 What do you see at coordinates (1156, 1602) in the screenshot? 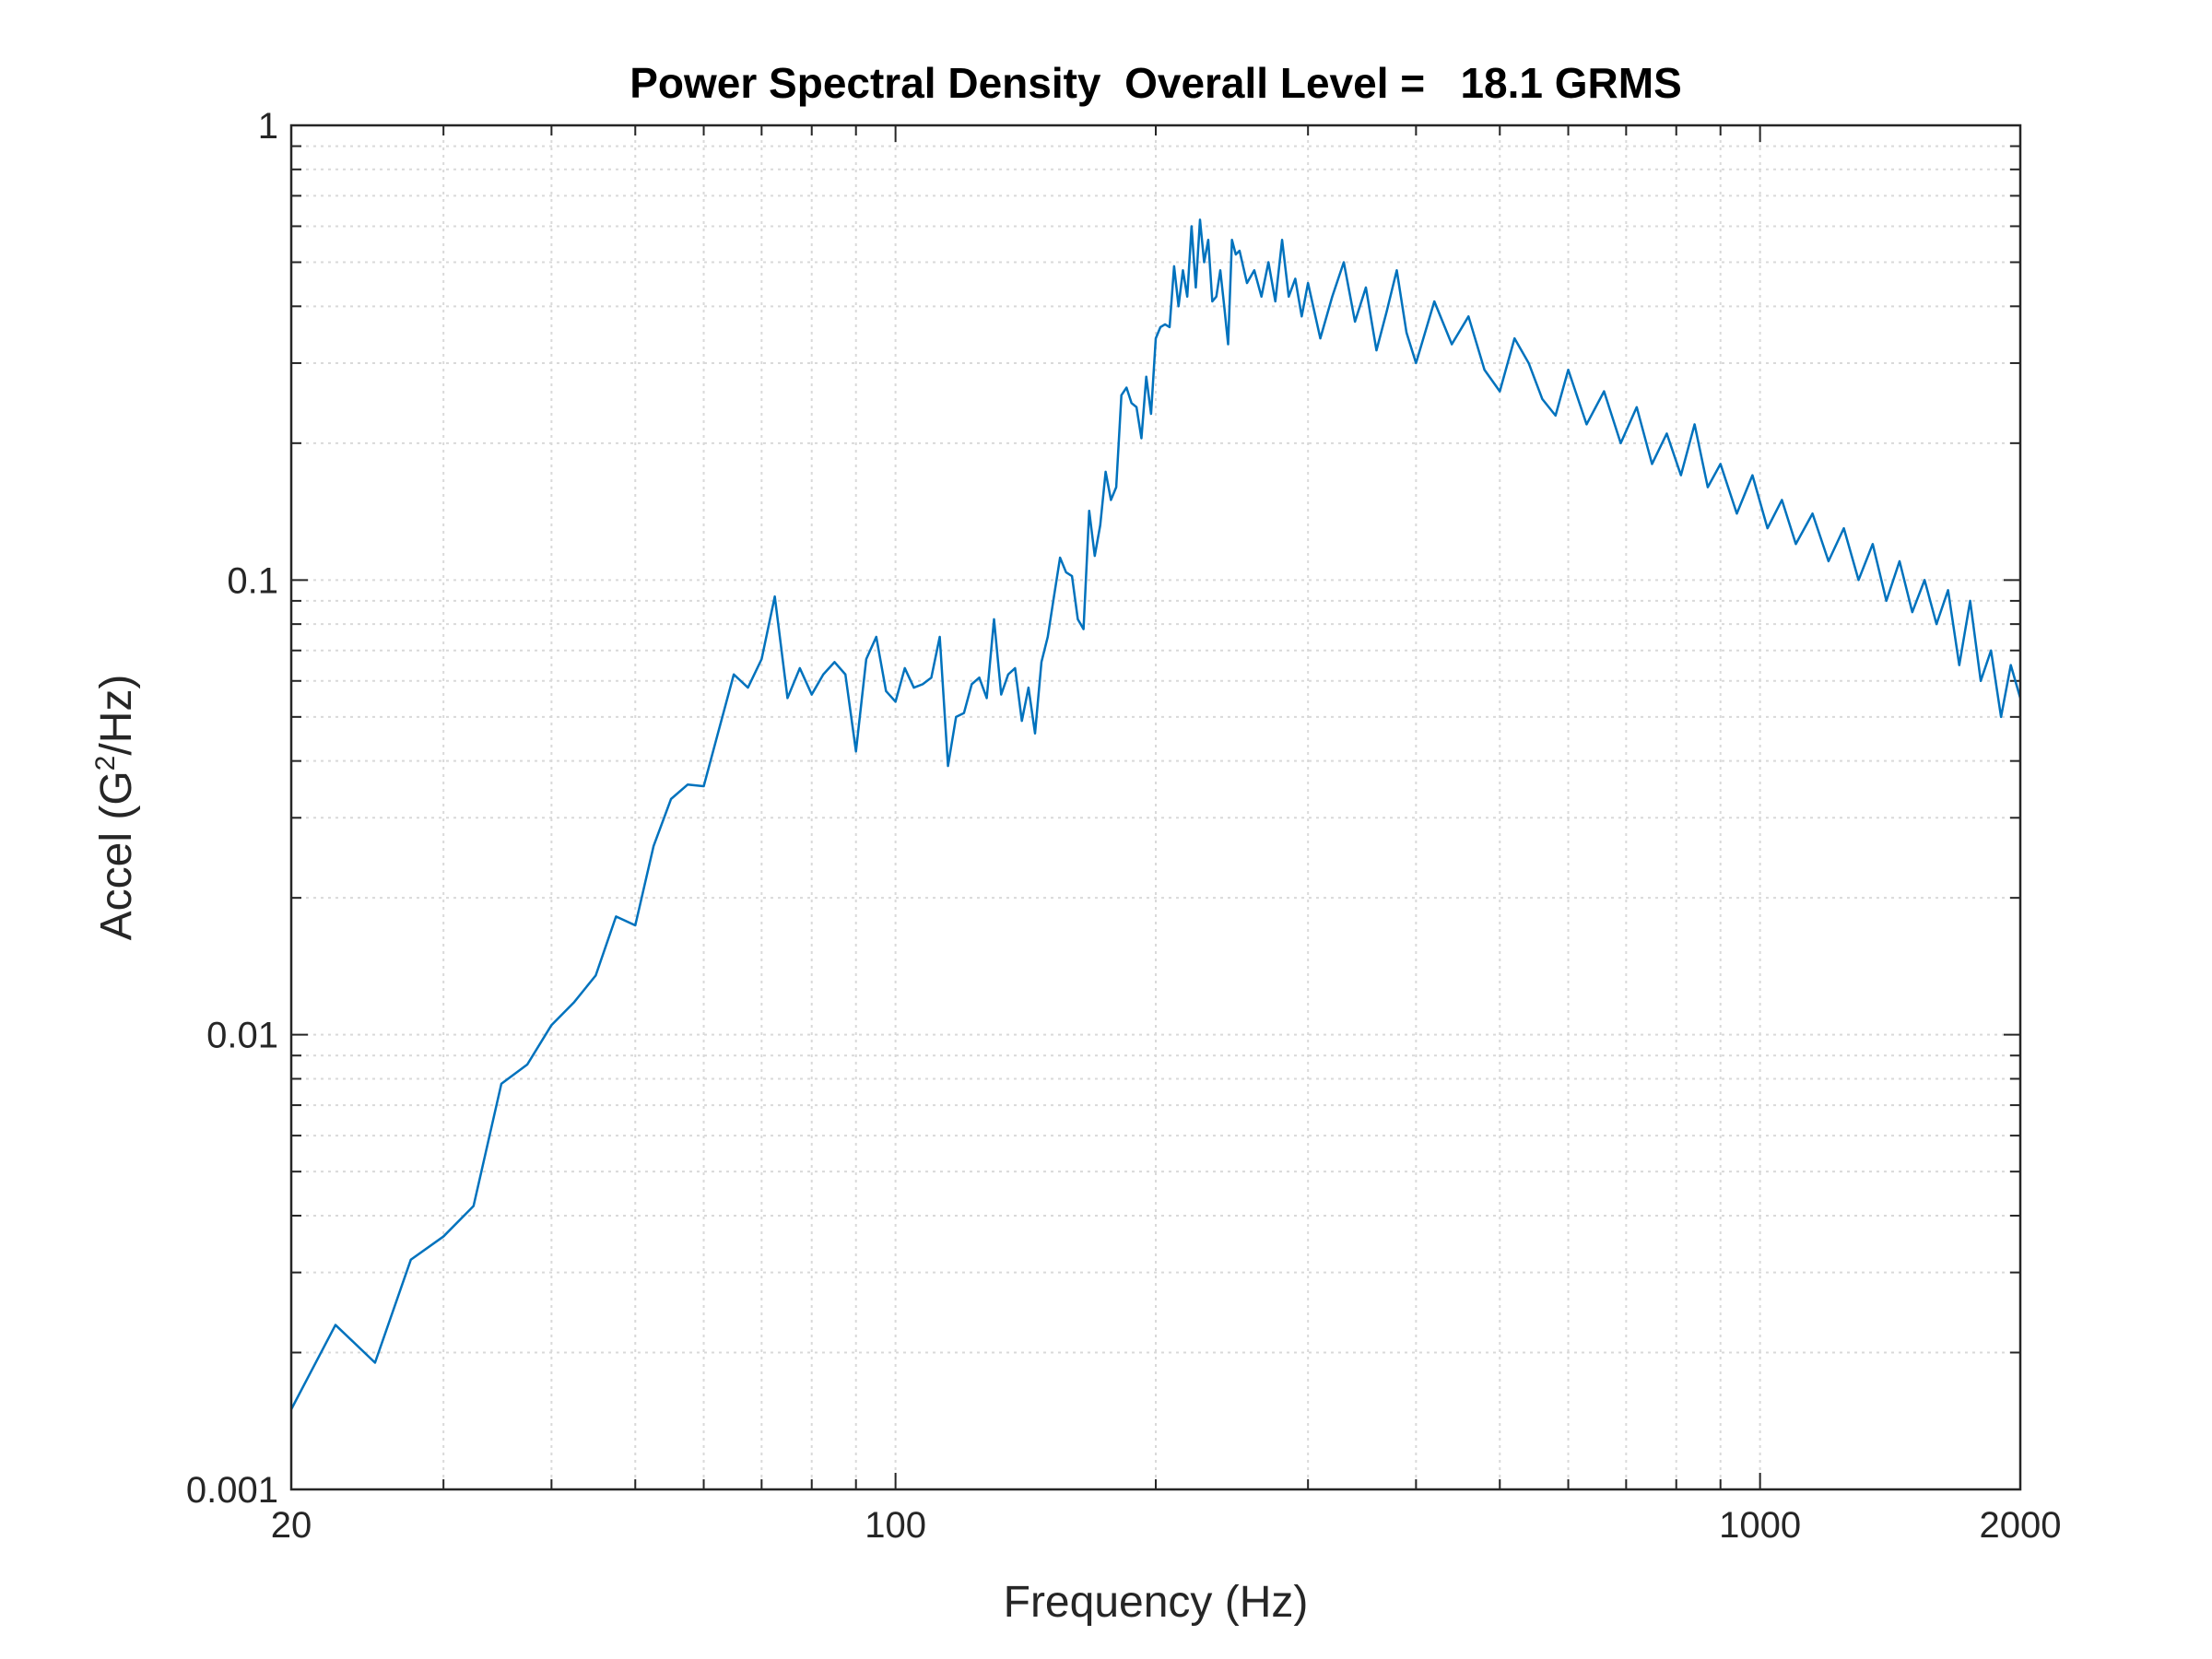
I see `x-axis-label: Frequency (Hz)` at bounding box center [1156, 1602].